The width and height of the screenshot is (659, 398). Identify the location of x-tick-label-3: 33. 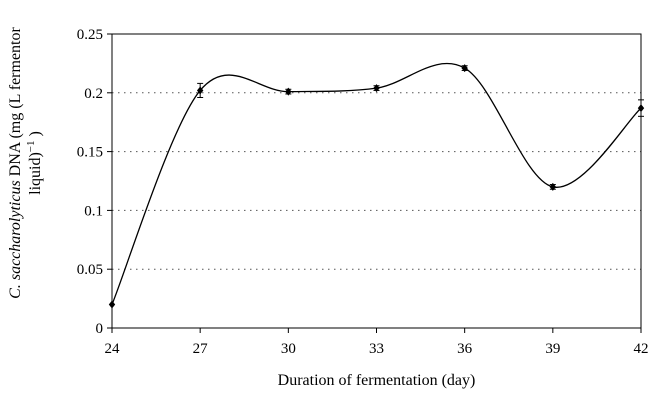
(376, 349).